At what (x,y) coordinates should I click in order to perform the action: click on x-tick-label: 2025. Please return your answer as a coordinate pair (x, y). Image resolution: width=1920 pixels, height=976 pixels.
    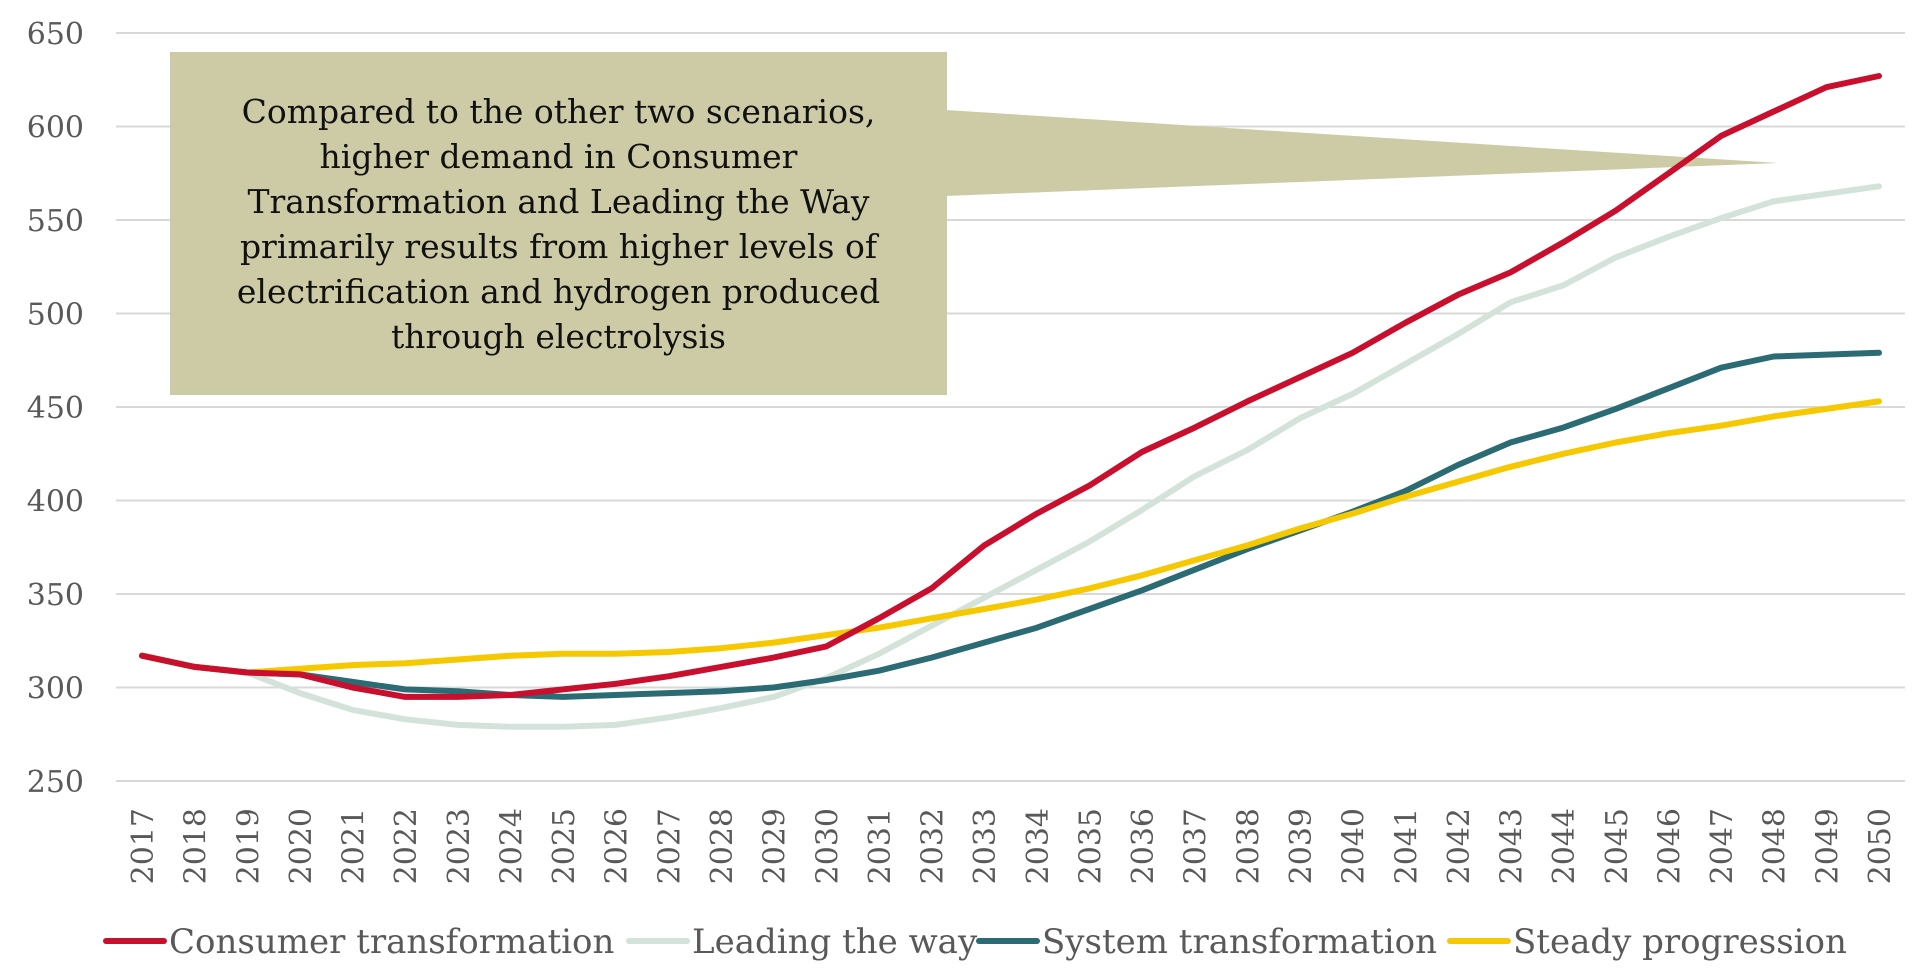
    Looking at the image, I should click on (564, 846).